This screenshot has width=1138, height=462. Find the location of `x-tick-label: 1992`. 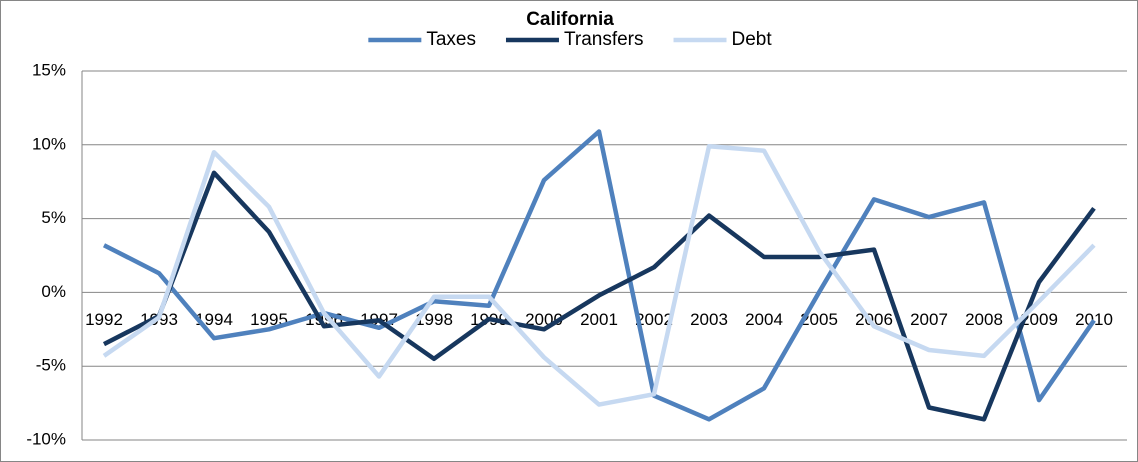

x-tick-label: 1992 is located at coordinates (104, 319).